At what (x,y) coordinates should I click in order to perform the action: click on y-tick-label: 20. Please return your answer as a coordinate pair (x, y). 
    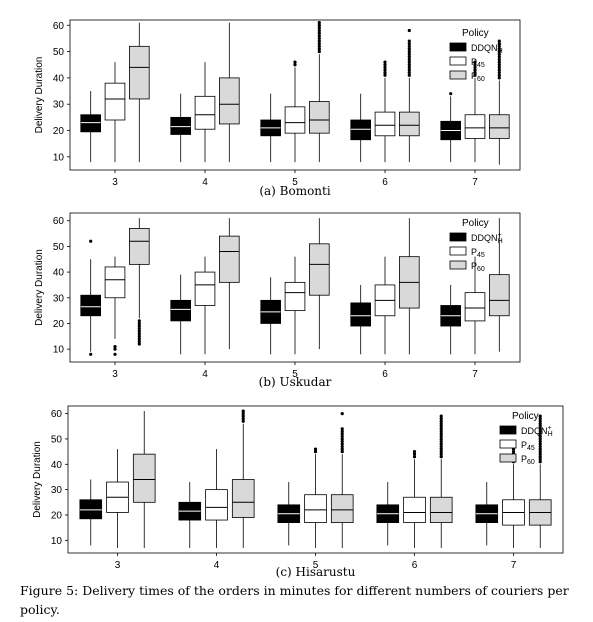
    Looking at the image, I should click on (57, 515).